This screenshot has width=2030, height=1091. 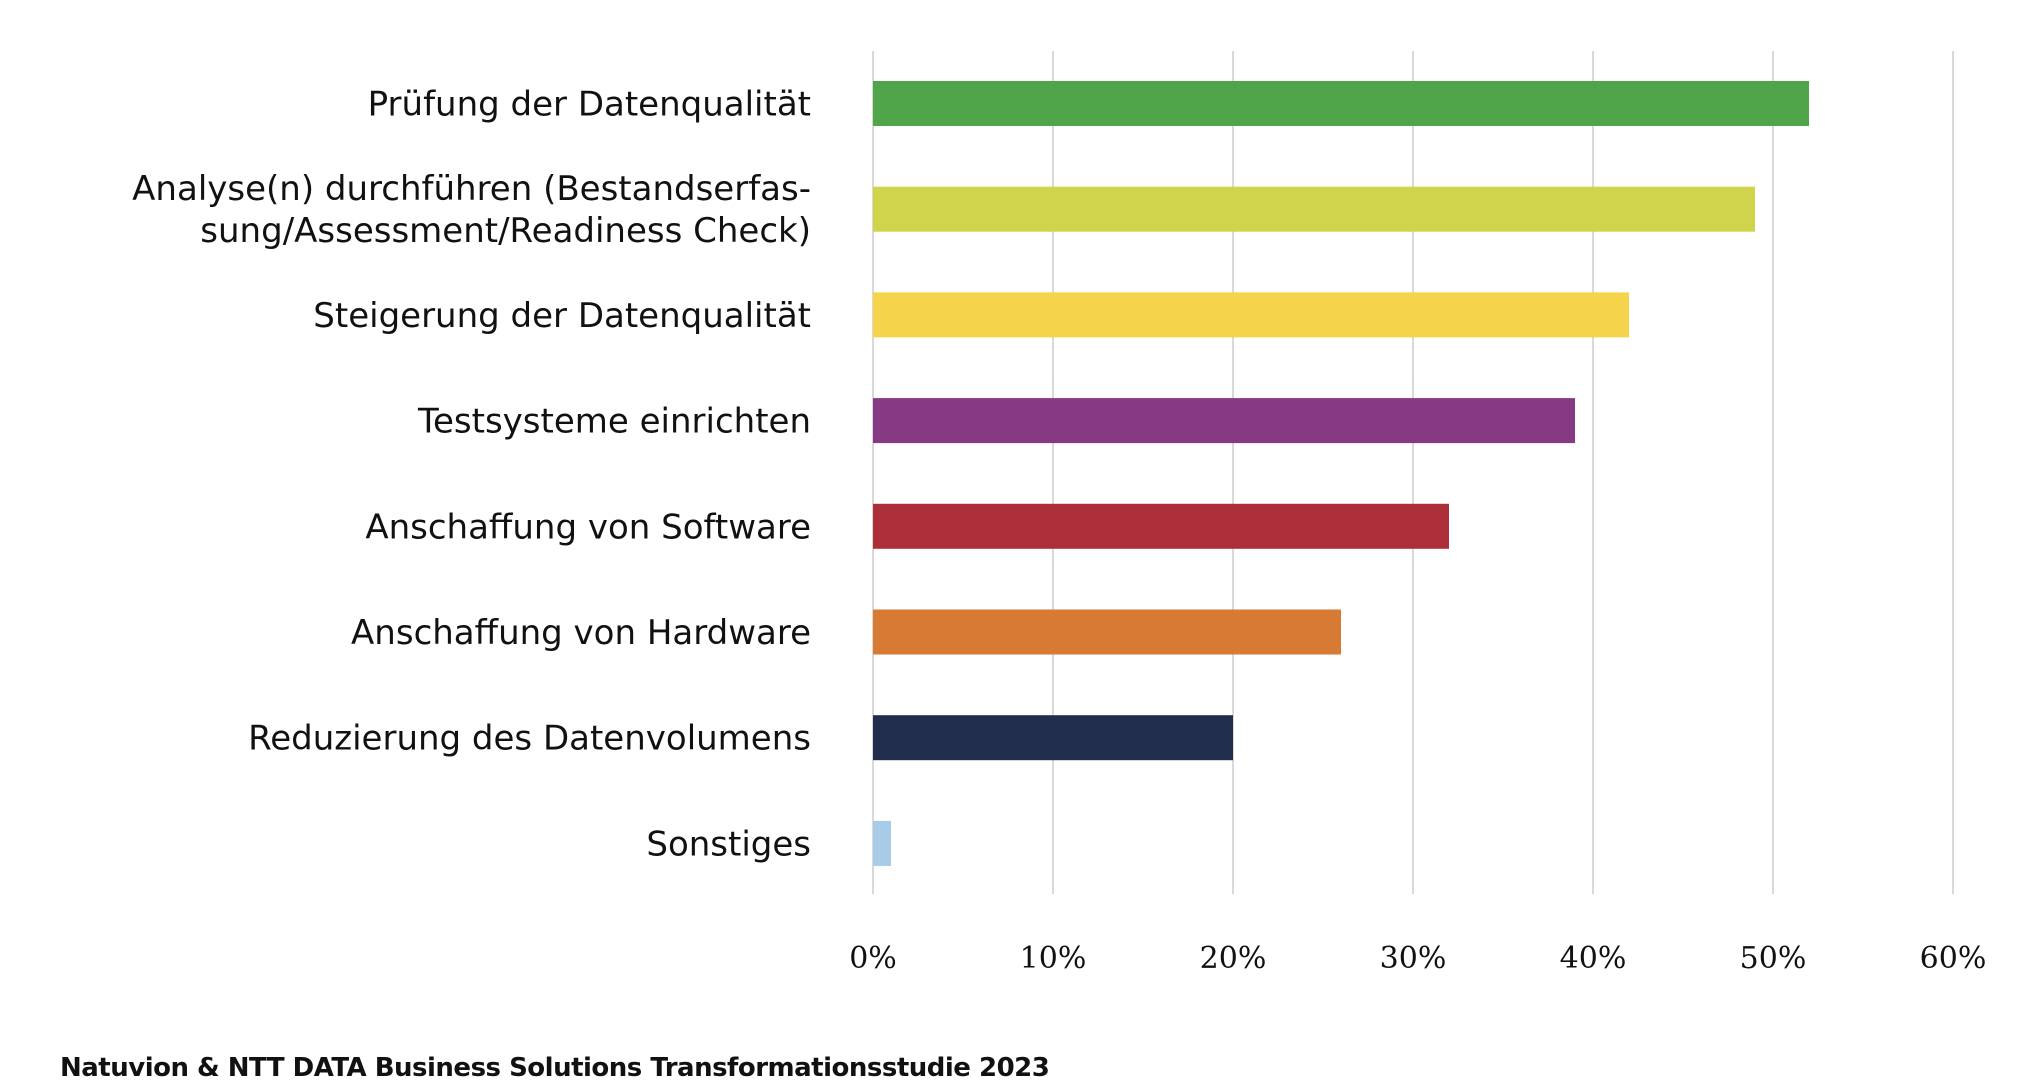 I want to click on category-label: Anschaffung von Software, so click(x=588, y=527).